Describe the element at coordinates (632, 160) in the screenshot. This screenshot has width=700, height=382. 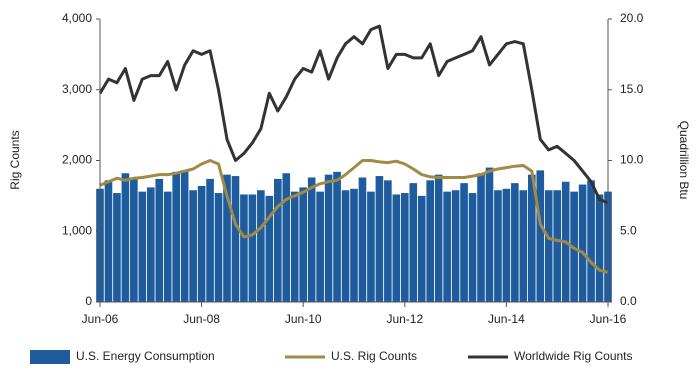
I see `y2-tick-label: 10.0` at that location.